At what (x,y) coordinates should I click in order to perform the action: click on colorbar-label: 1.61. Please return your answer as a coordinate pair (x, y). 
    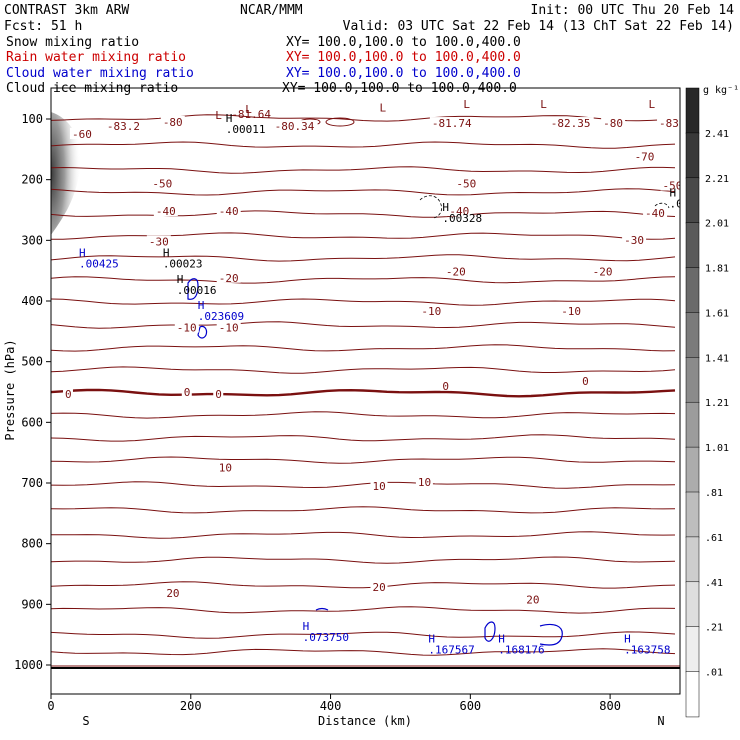
    Looking at the image, I should click on (717, 313).